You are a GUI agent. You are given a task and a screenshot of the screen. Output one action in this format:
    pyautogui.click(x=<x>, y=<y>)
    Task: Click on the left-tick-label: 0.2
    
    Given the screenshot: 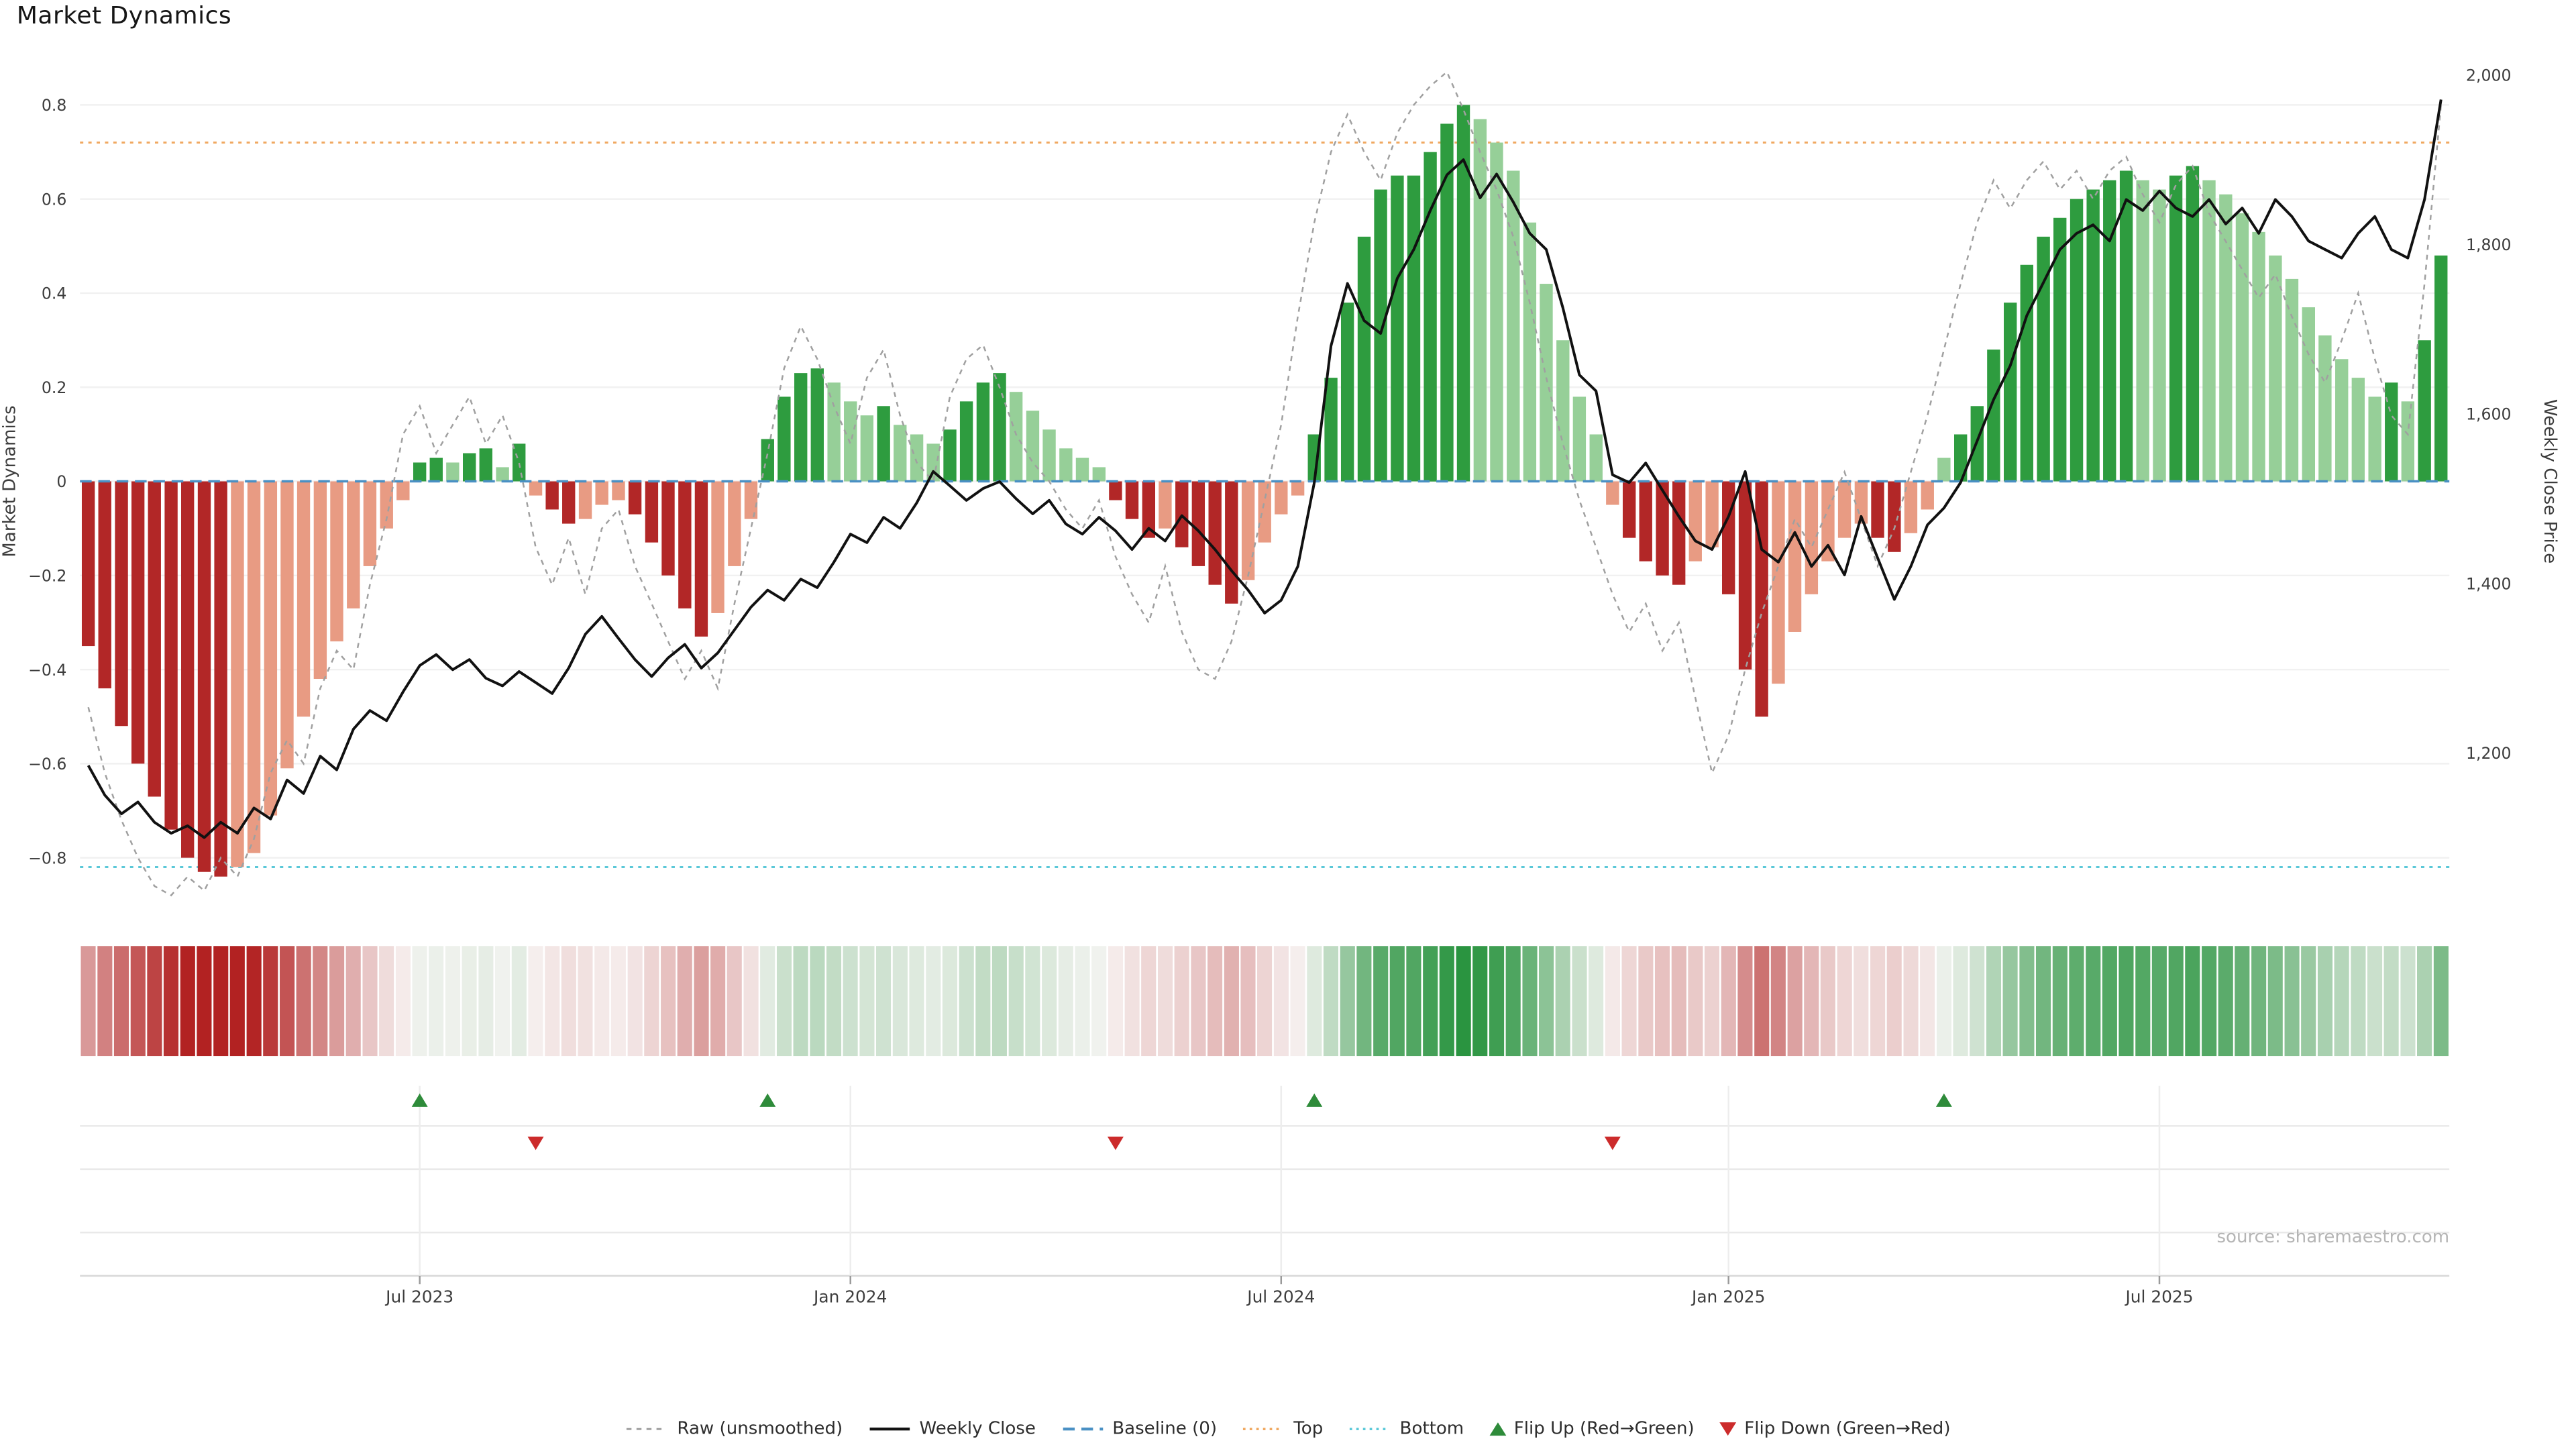 What is the action you would take?
    pyautogui.click(x=54, y=387)
    